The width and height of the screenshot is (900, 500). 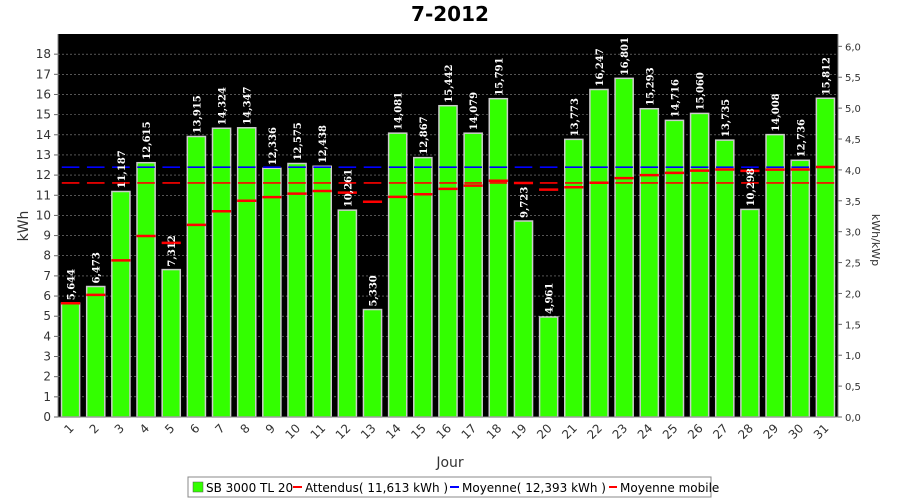 What do you see at coordinates (826, 76) in the screenshot?
I see `bar-value-label: 15,812` at bounding box center [826, 76].